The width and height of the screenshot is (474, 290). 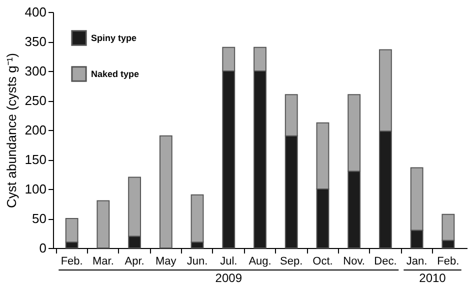 What do you see at coordinates (114, 38) in the screenshot?
I see `legend-label: Spiny type` at bounding box center [114, 38].